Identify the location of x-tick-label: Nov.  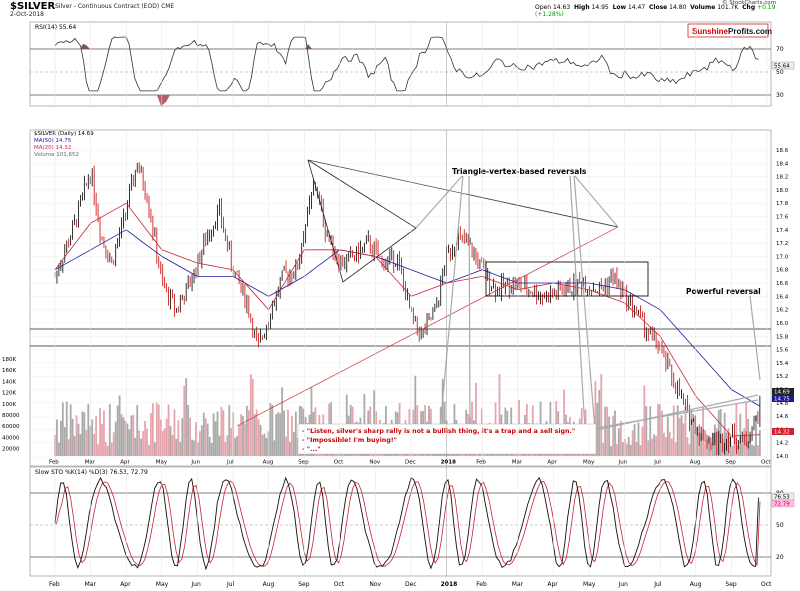
(375, 584).